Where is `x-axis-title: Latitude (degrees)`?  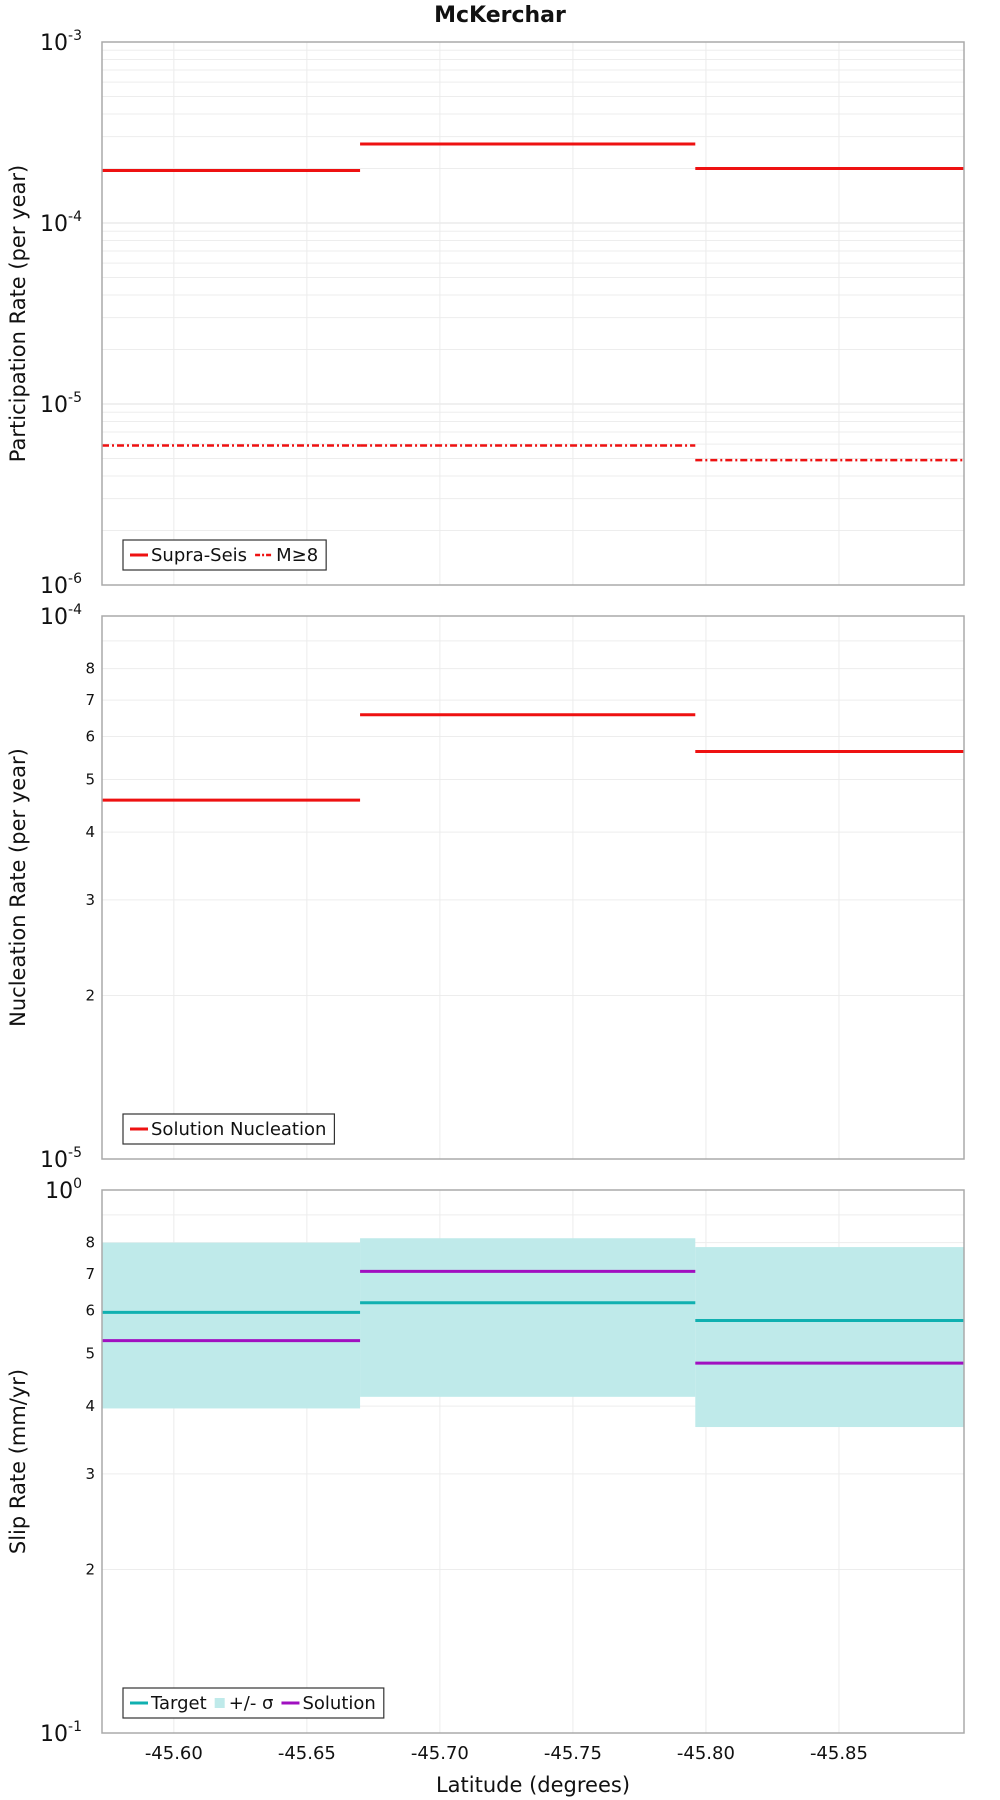
x-axis-title: Latitude (degrees) is located at coordinates (533, 1785).